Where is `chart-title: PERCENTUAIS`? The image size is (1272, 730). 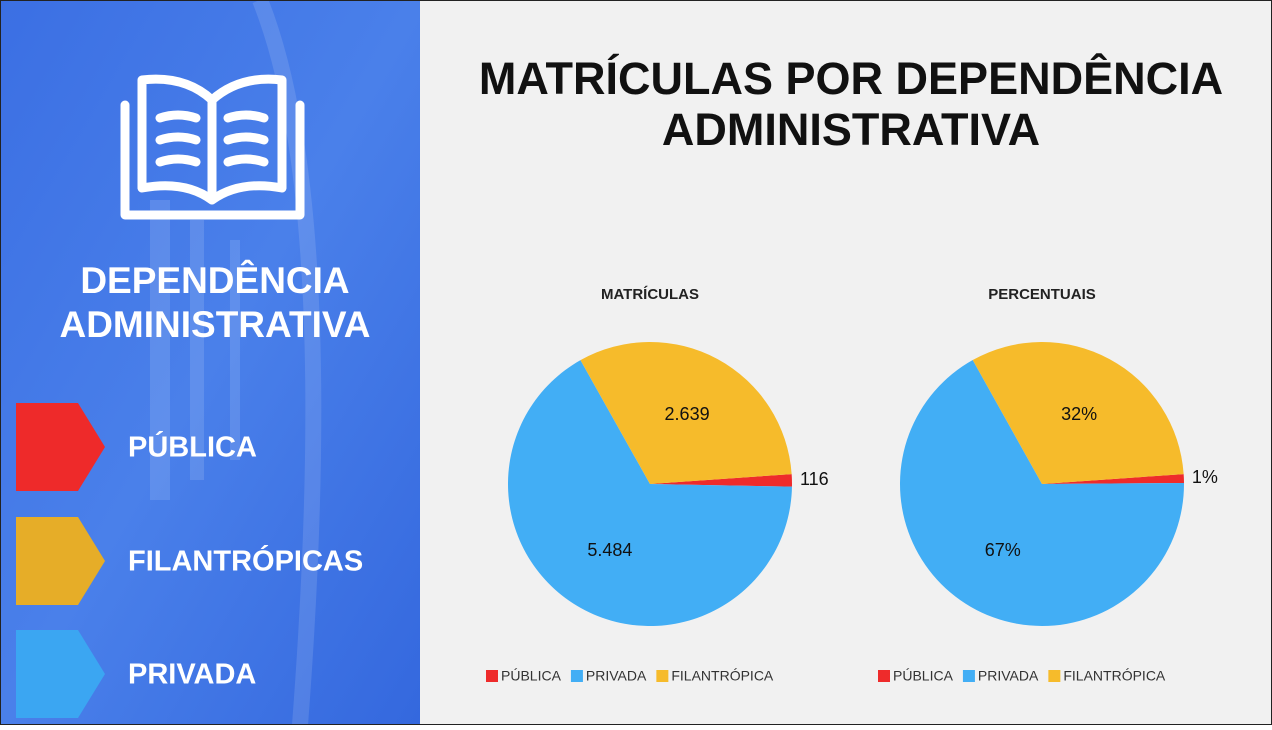 chart-title: PERCENTUAIS is located at coordinates (1042, 294).